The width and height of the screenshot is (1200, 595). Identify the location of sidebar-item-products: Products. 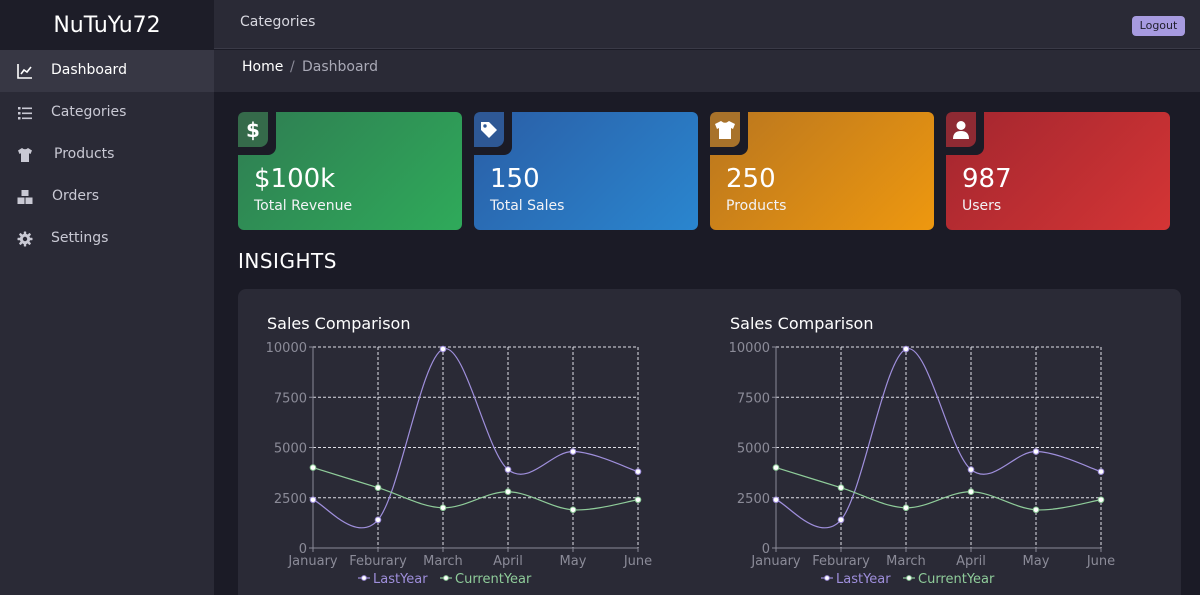
(107, 155).